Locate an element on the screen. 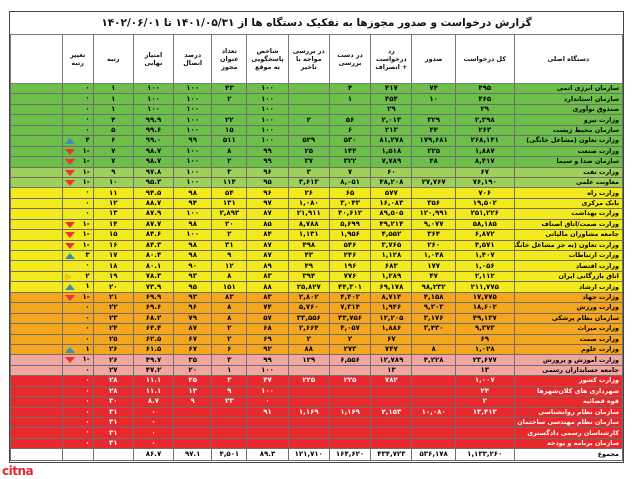 The image size is (635, 479). cell-issued: ۱,۰۴۸ is located at coordinates (433, 255).